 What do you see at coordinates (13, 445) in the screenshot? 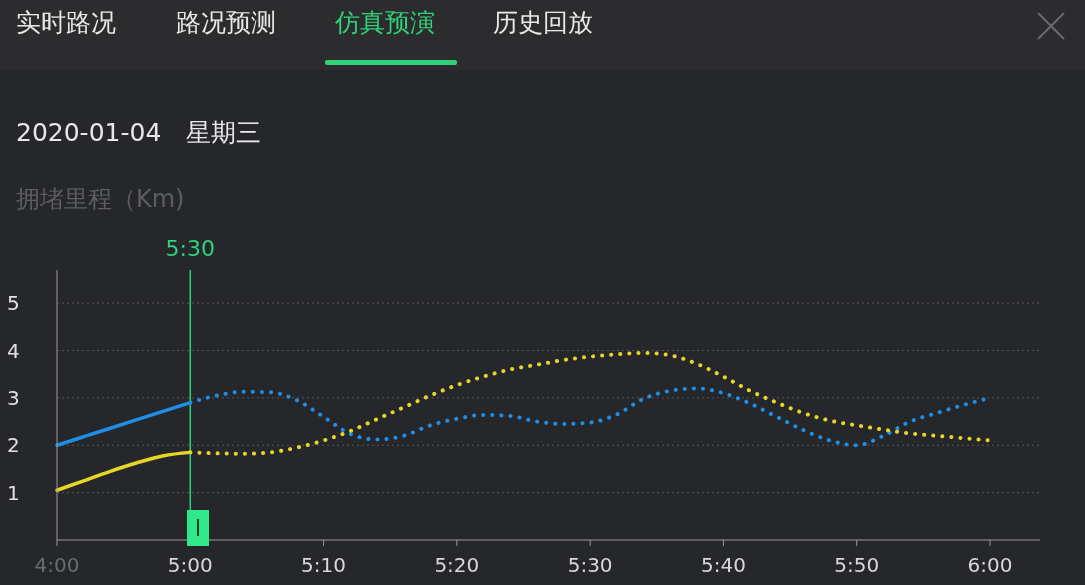
I see `y-tick-label: 2` at bounding box center [13, 445].